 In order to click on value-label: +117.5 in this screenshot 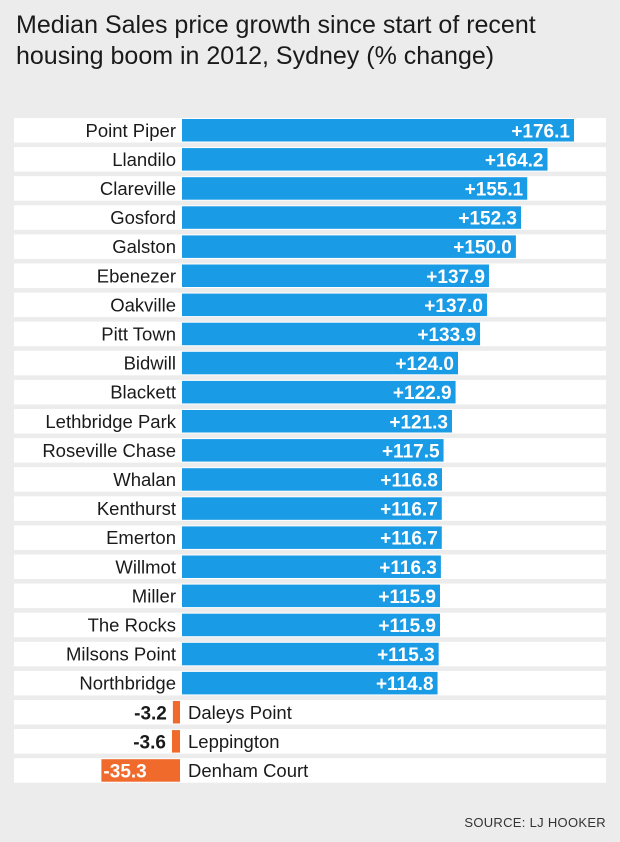, I will do `click(411, 451)`.